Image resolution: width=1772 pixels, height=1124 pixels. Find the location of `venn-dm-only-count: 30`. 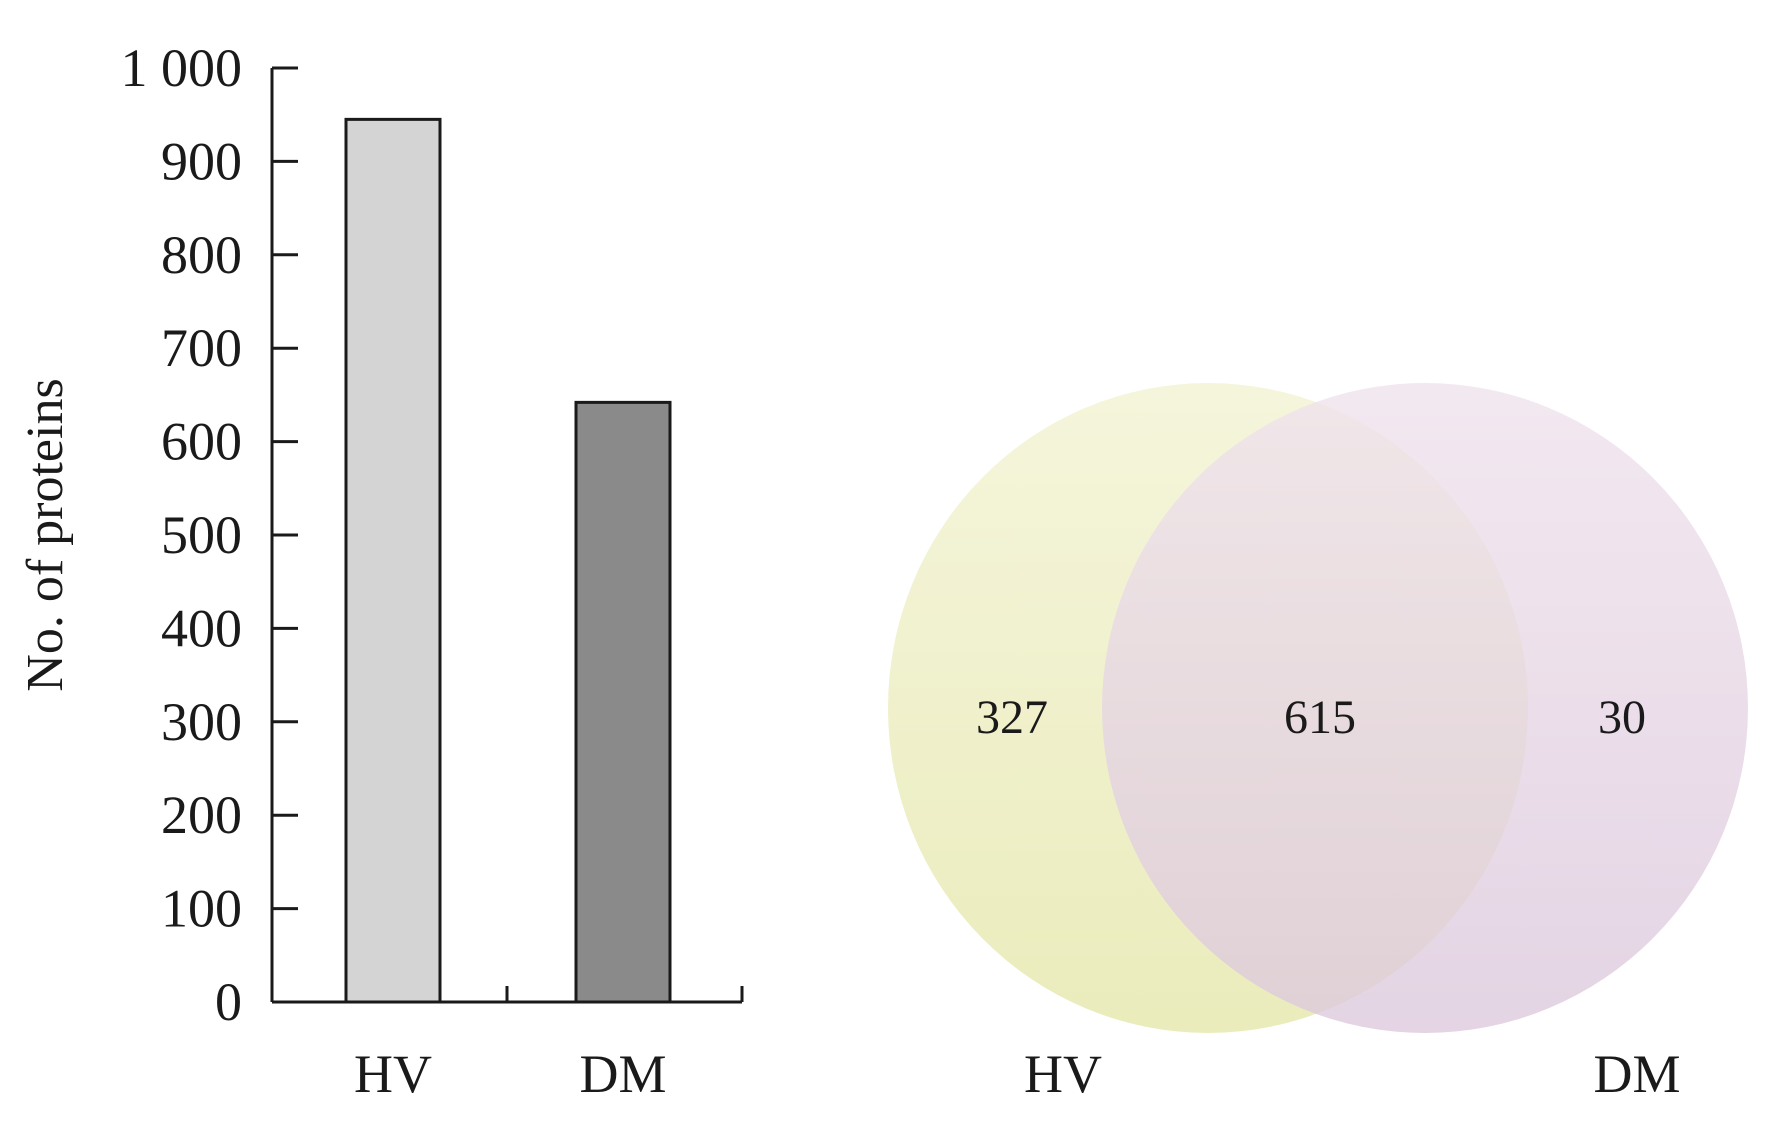

venn-dm-only-count: 30 is located at coordinates (1622, 717).